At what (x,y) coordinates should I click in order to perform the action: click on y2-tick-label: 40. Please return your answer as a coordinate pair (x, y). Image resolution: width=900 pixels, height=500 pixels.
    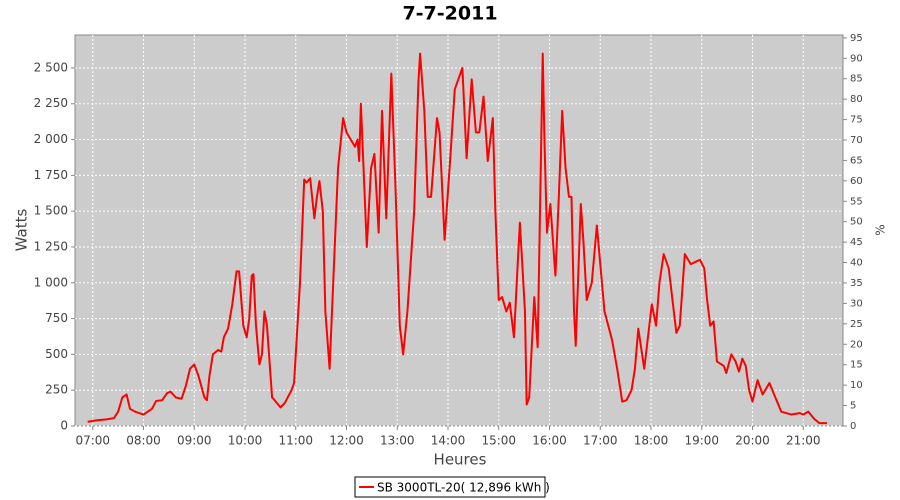
    Looking at the image, I should click on (856, 263).